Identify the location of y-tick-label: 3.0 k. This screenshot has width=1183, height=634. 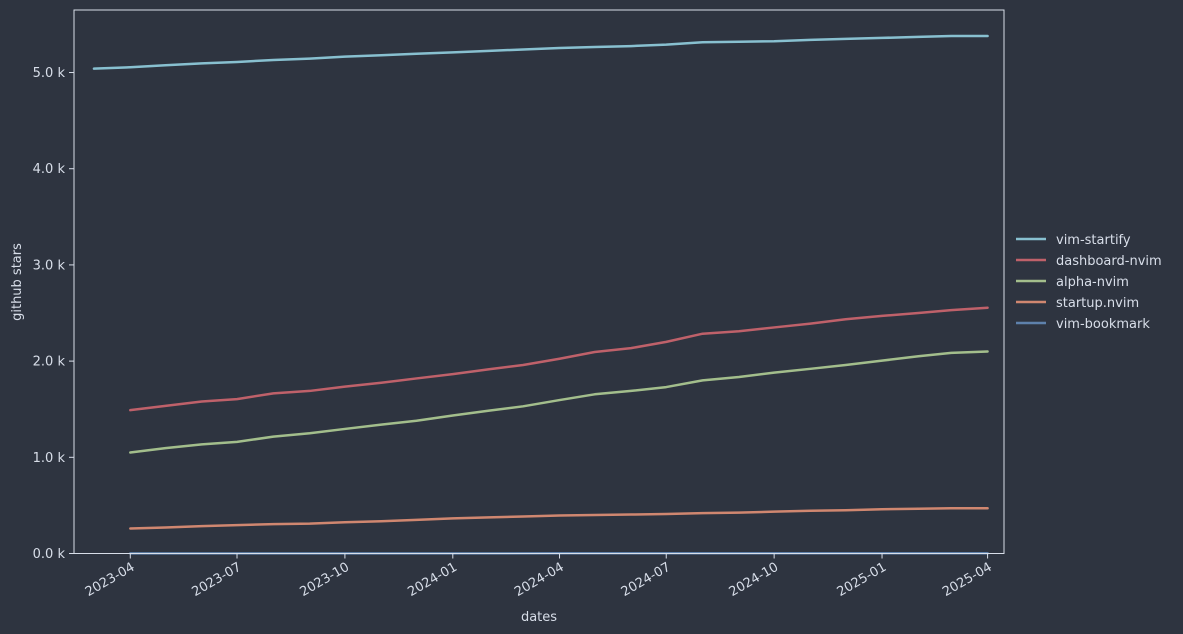
(49, 265).